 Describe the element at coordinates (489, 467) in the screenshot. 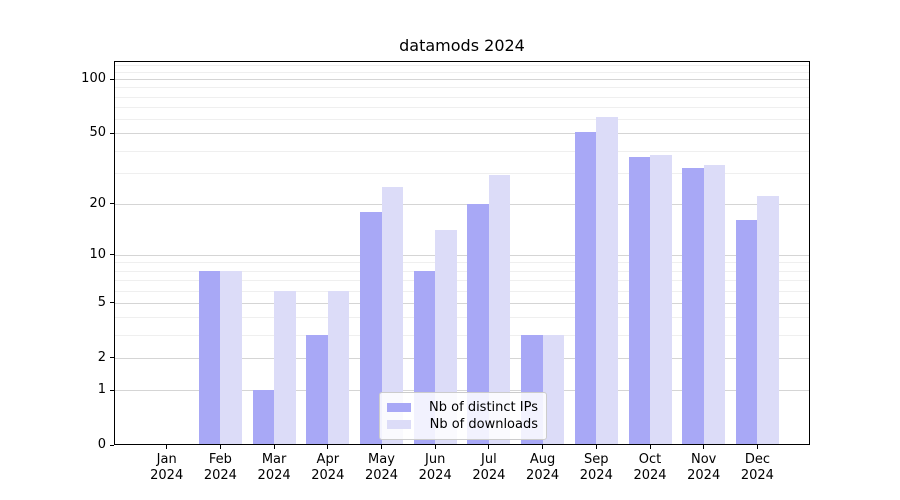

I see `x-tick-label: Jul 2024` at that location.